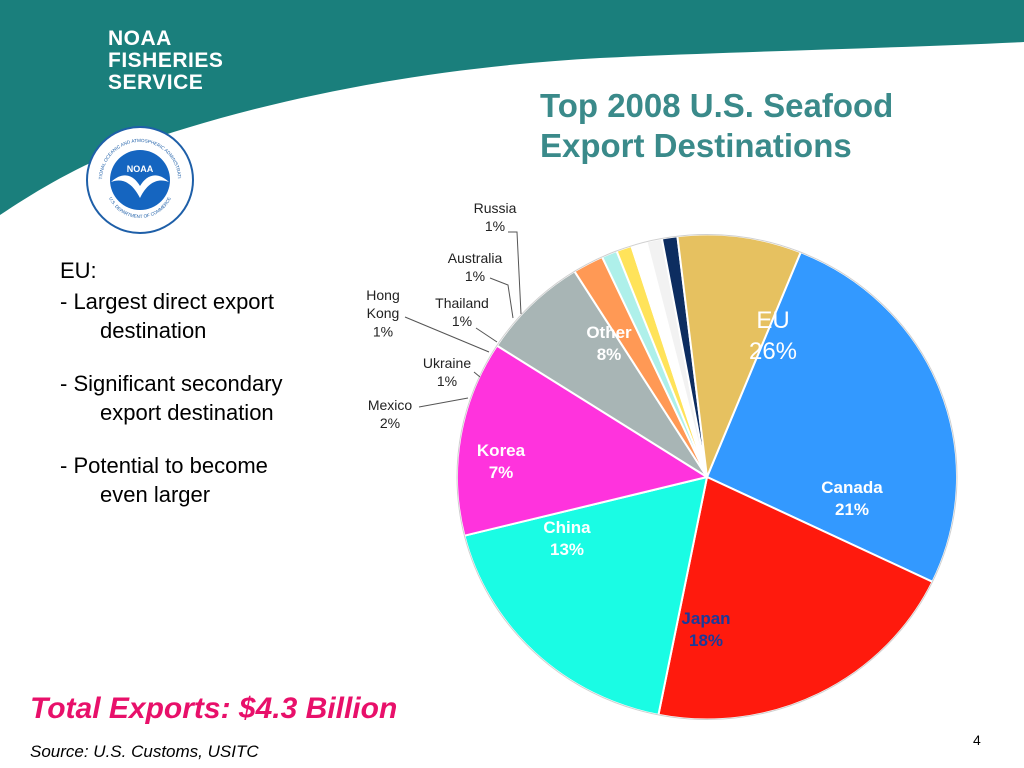 The image size is (1024, 768). I want to click on slice-value-russia: 1%, so click(495, 226).